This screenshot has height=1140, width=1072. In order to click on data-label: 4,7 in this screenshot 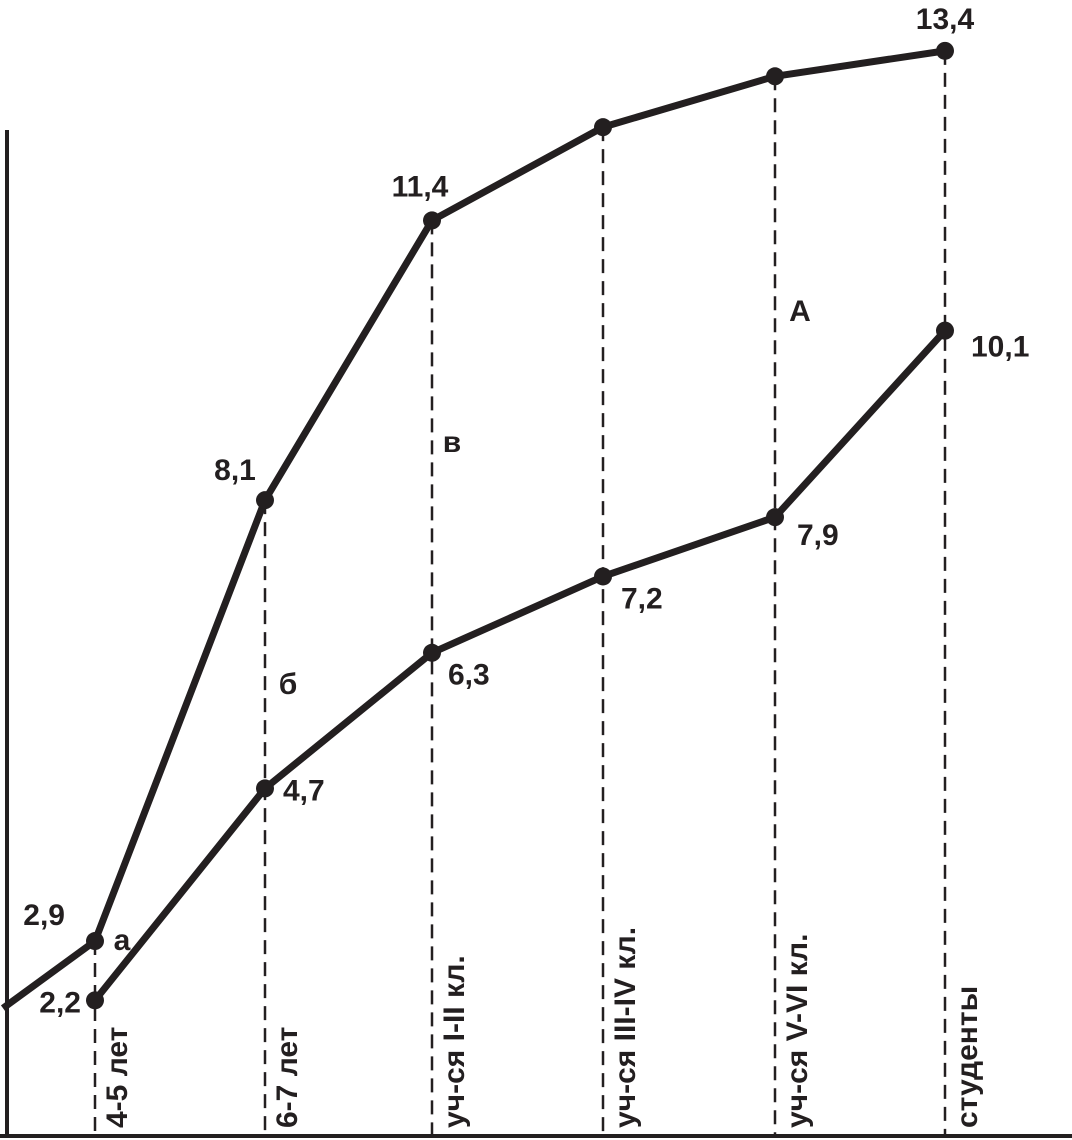, I will do `click(304, 790)`.